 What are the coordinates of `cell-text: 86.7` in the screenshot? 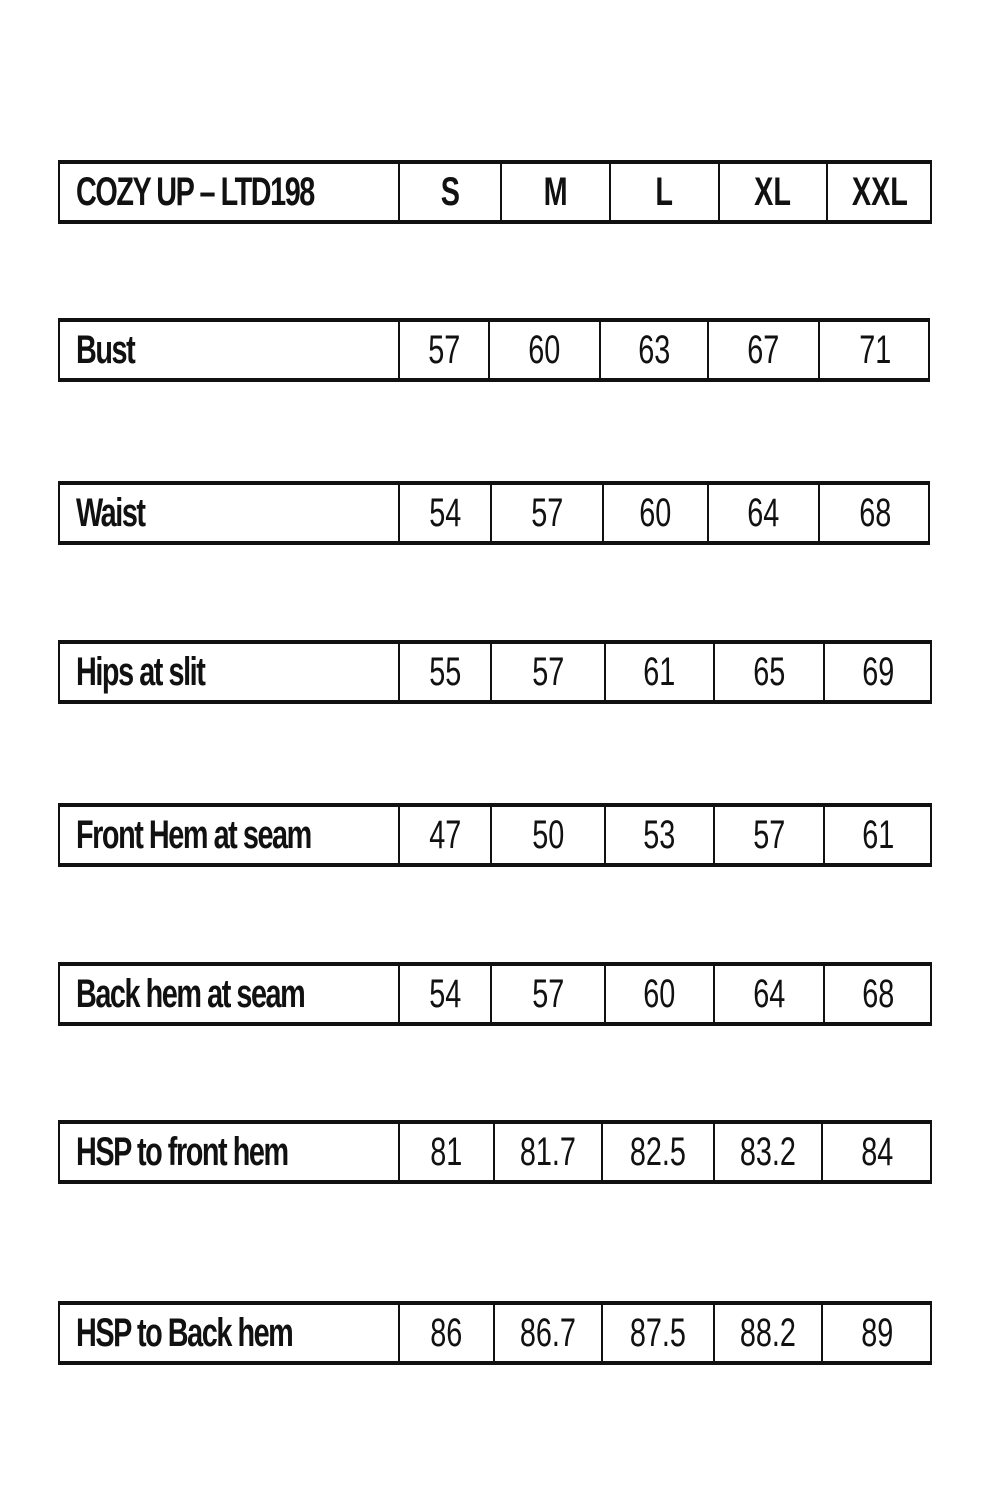 It's located at (548, 1332).